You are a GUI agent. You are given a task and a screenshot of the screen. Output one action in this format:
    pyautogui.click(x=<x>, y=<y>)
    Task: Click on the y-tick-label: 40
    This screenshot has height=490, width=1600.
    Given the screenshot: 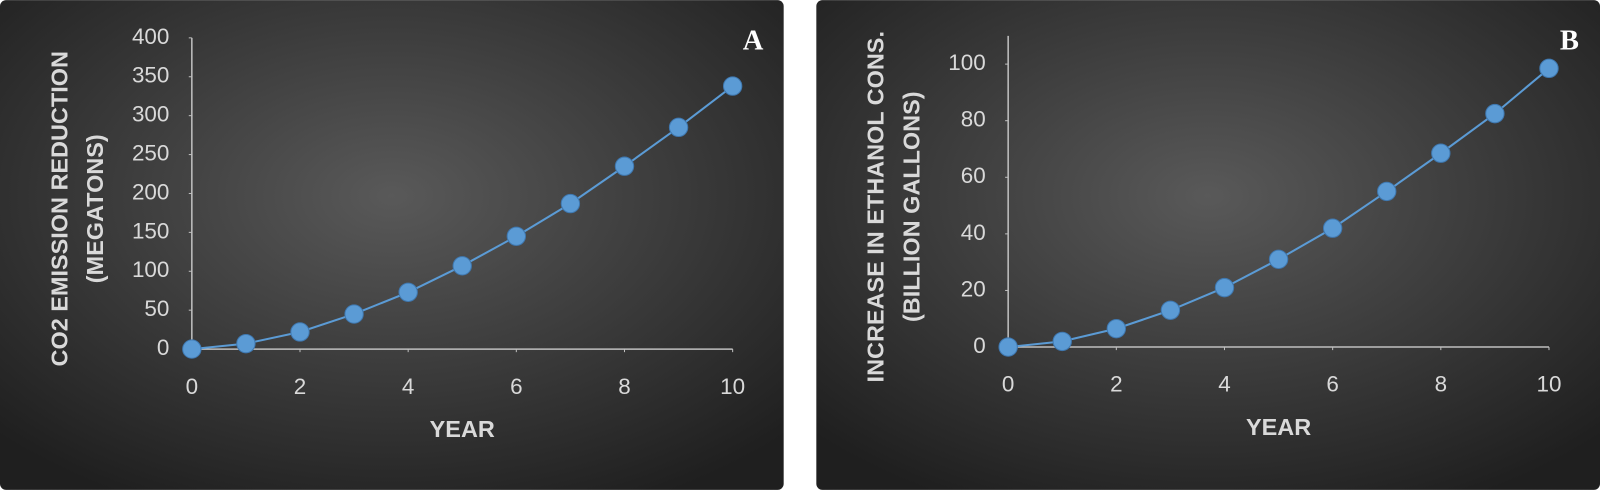 What is the action you would take?
    pyautogui.click(x=973, y=232)
    